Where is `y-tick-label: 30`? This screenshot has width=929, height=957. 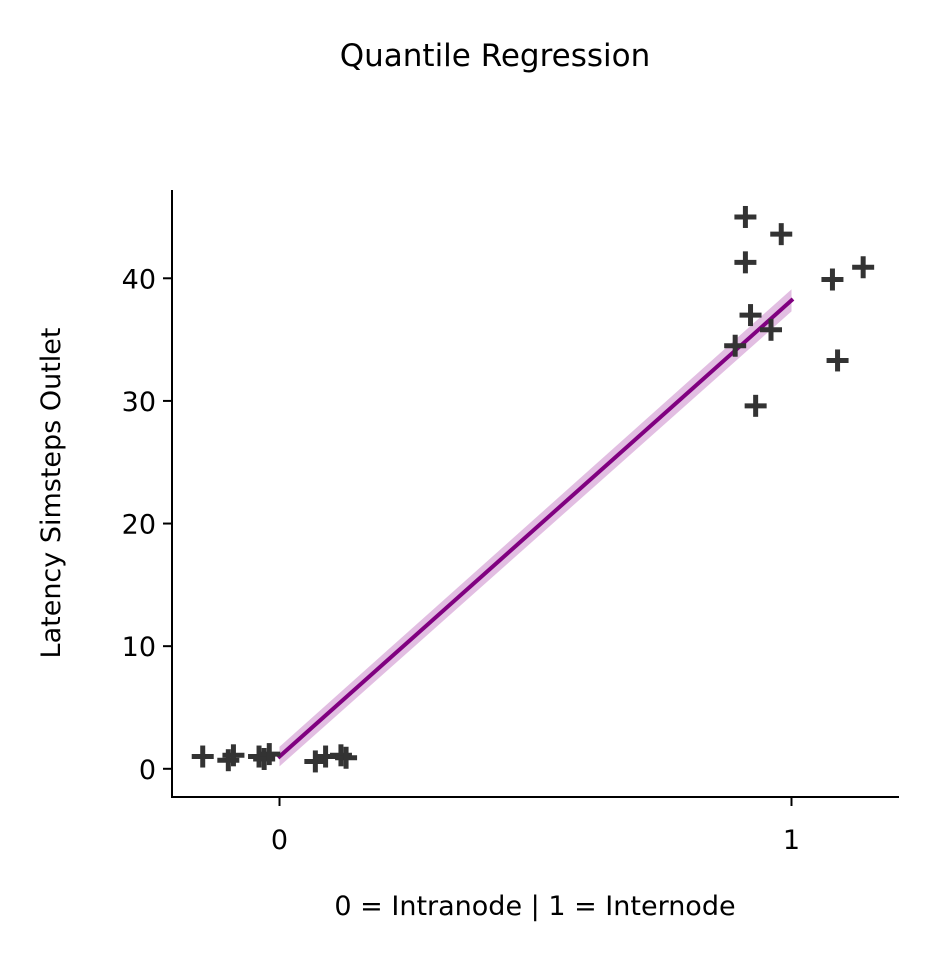
y-tick-label: 30 is located at coordinates (139, 402).